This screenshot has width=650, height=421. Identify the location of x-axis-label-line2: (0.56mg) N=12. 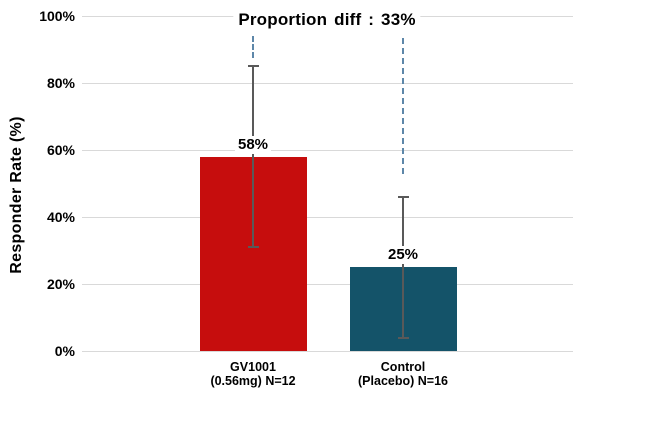
(253, 381).